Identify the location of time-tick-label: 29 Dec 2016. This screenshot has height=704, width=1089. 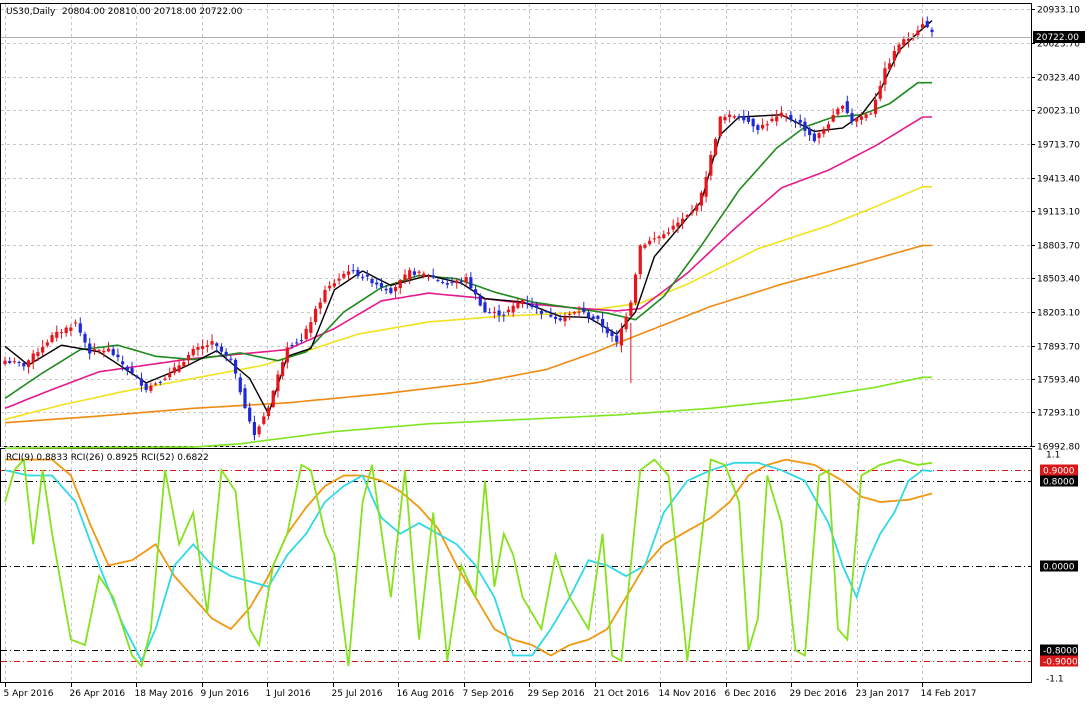
(819, 694).